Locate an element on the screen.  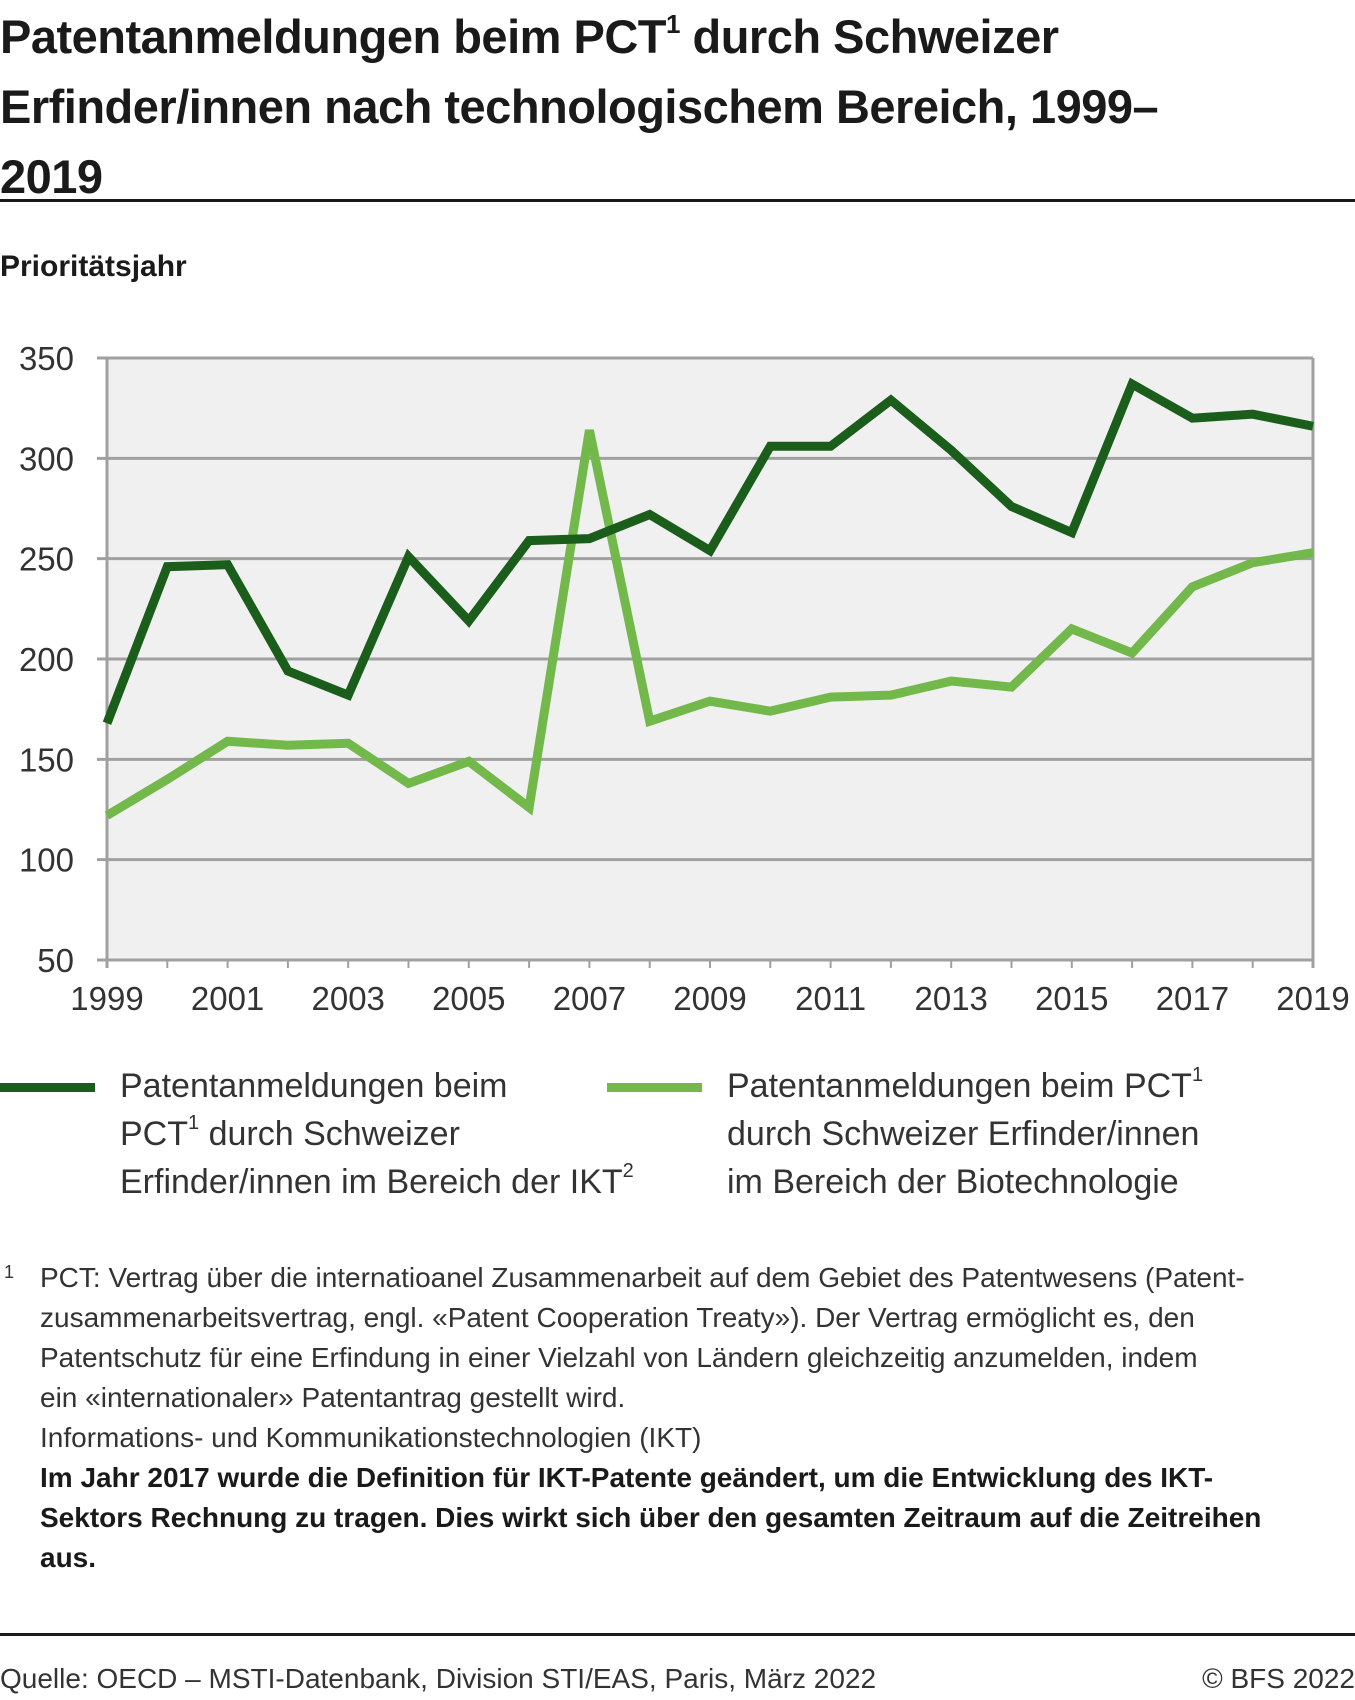
y-tick-label: 250 is located at coordinates (46, 559).